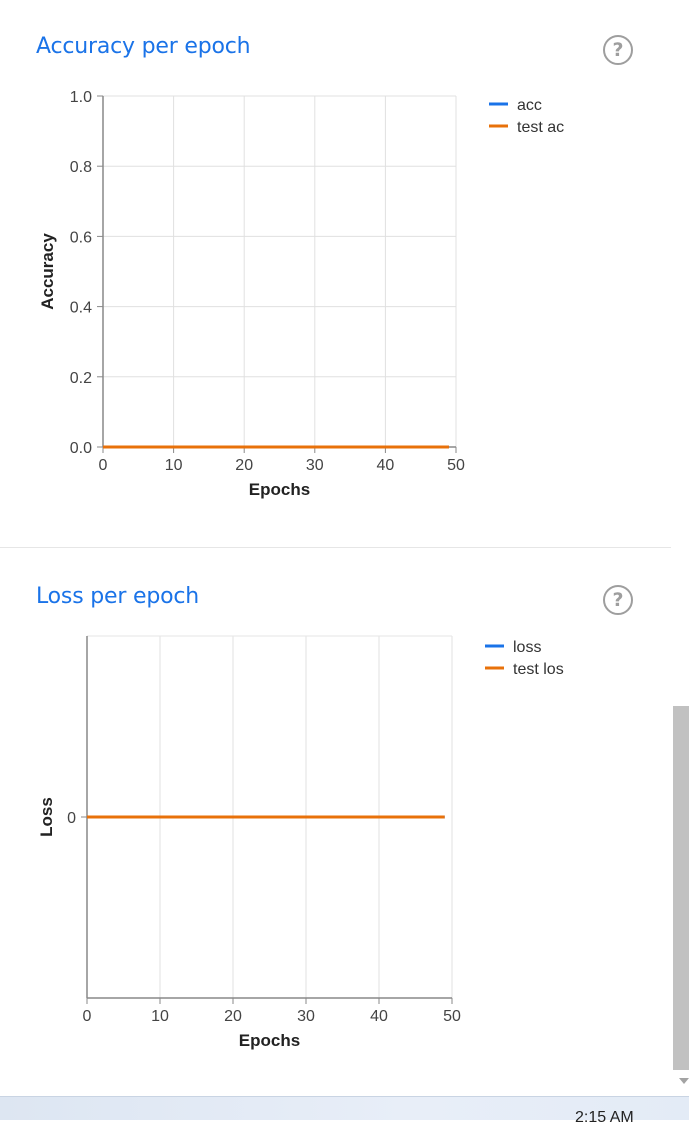 This screenshot has width=689, height=1127. I want to click on card-title: Accuracy per epoch, so click(143, 46).